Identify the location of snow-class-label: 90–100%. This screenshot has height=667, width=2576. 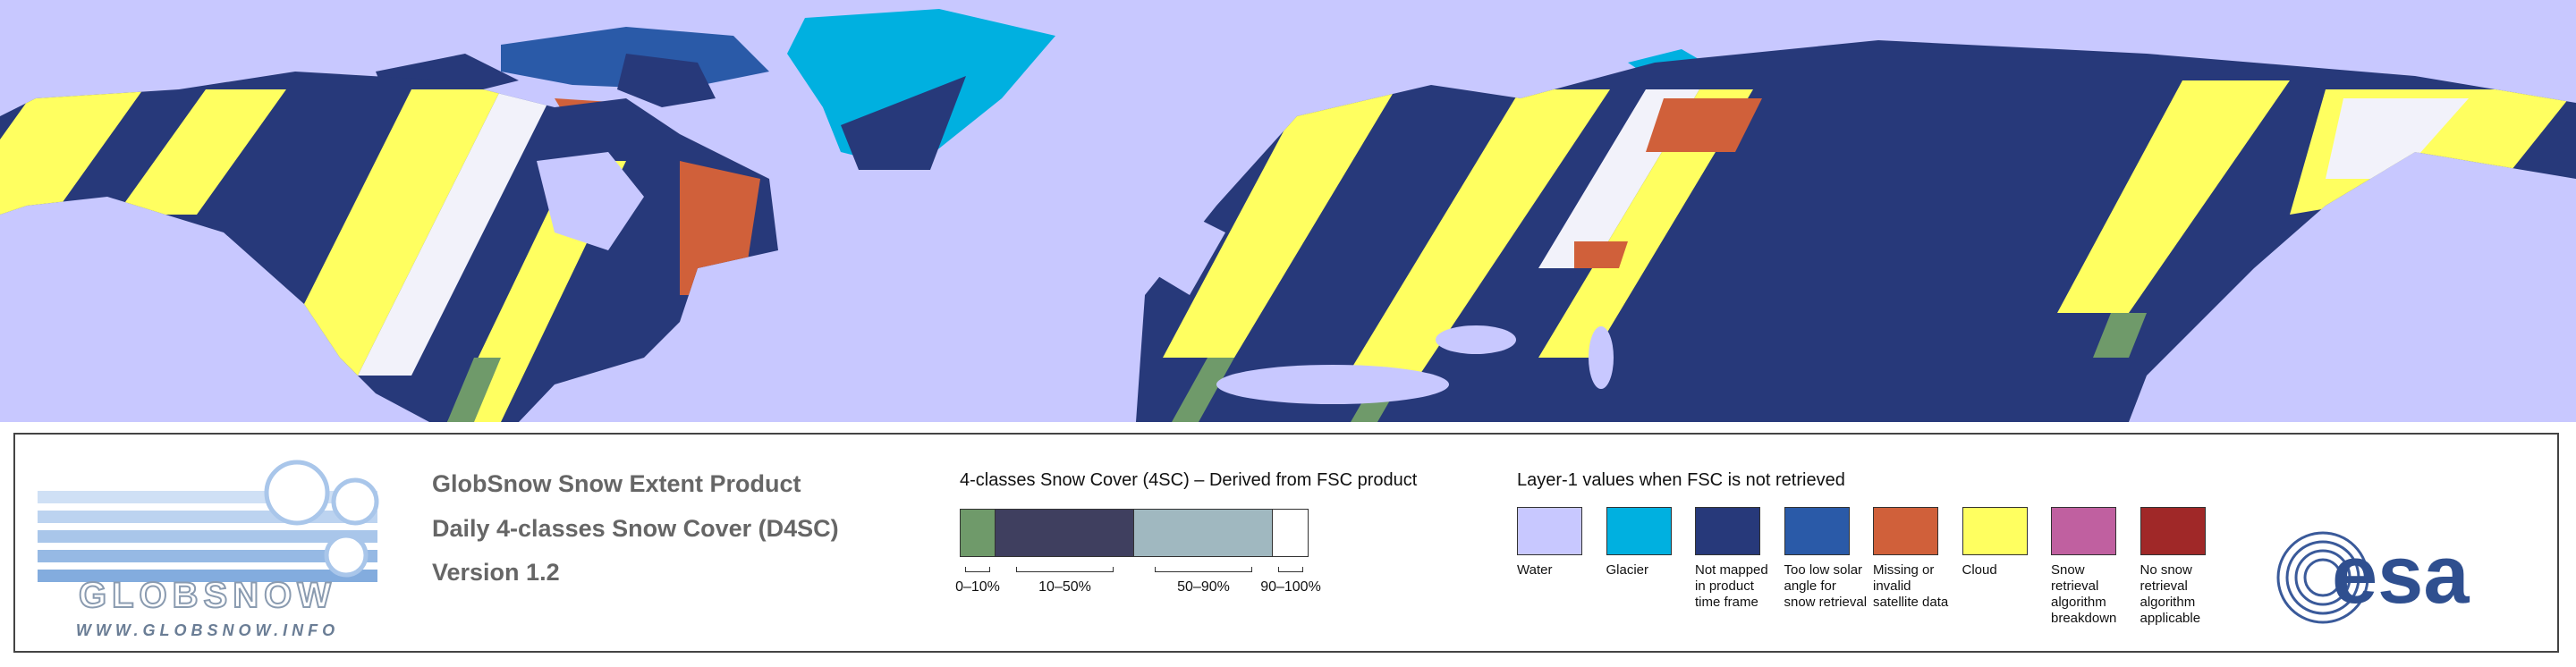
(1290, 587).